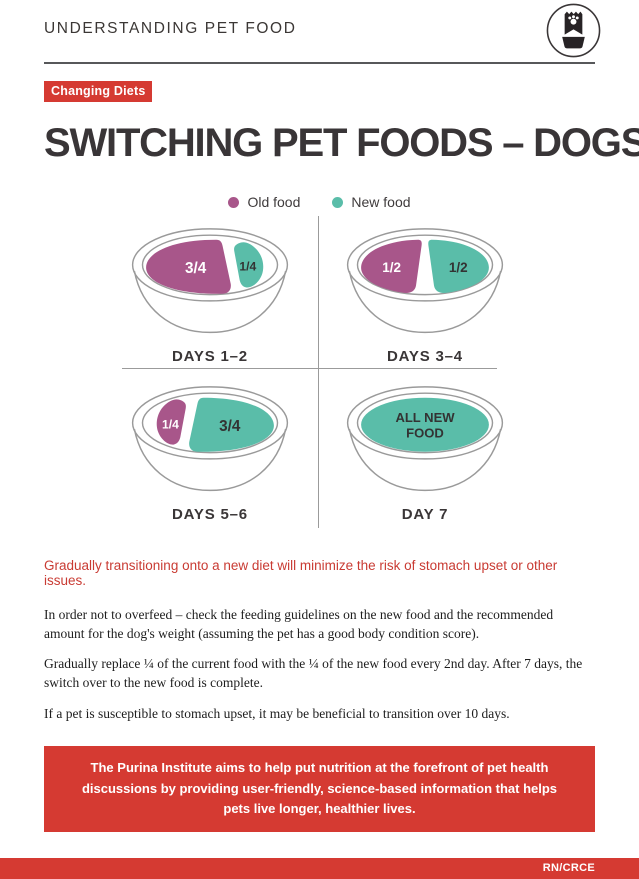 Image resolution: width=639 pixels, height=879 pixels. I want to click on bowl-illustration-day-7: ALL NEW FOOD, so click(425, 439).